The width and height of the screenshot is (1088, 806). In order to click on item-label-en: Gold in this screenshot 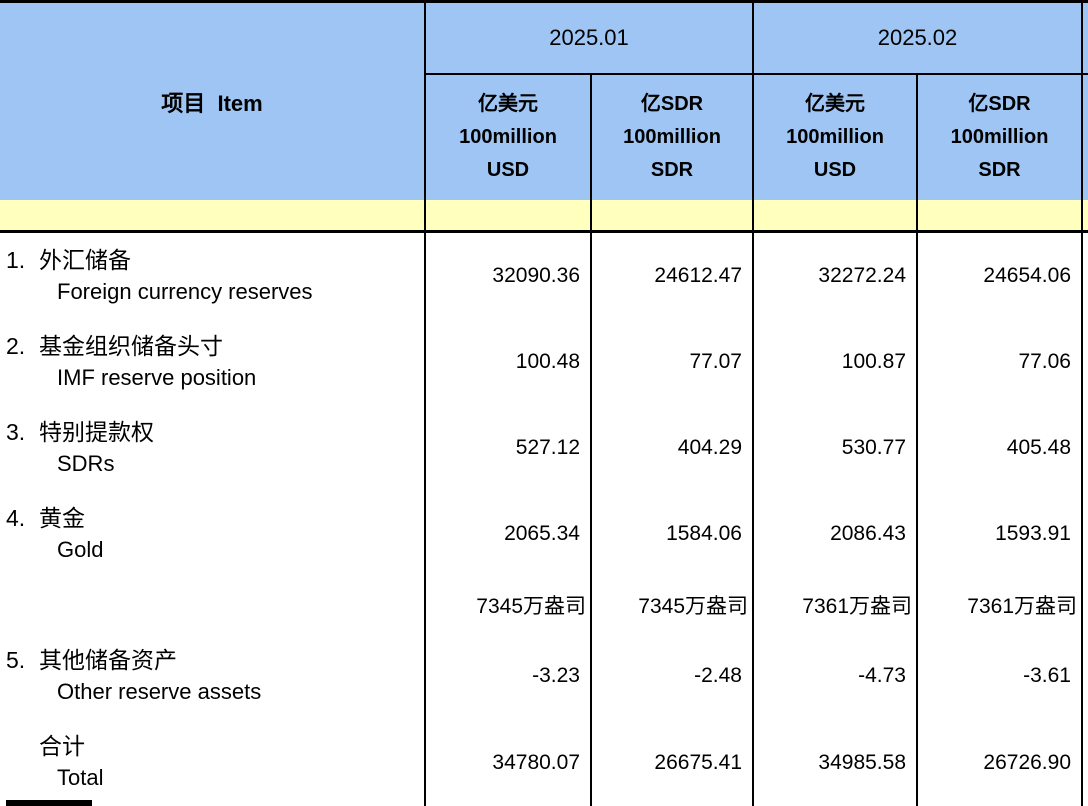, I will do `click(80, 549)`.